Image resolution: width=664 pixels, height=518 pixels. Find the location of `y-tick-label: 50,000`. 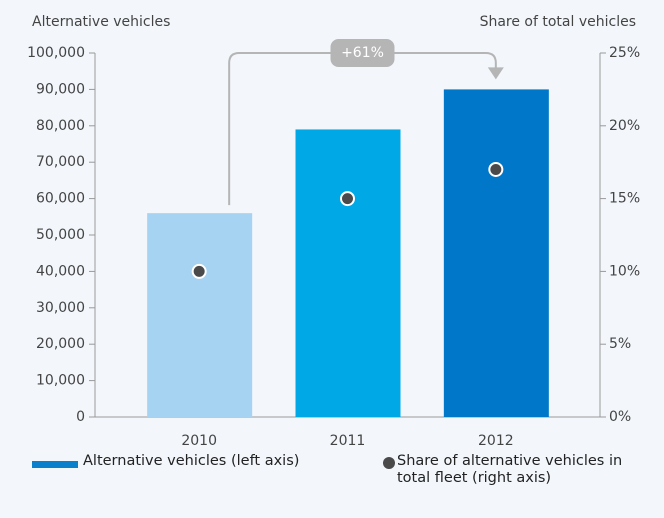

y-tick-label: 50,000 is located at coordinates (60, 235).